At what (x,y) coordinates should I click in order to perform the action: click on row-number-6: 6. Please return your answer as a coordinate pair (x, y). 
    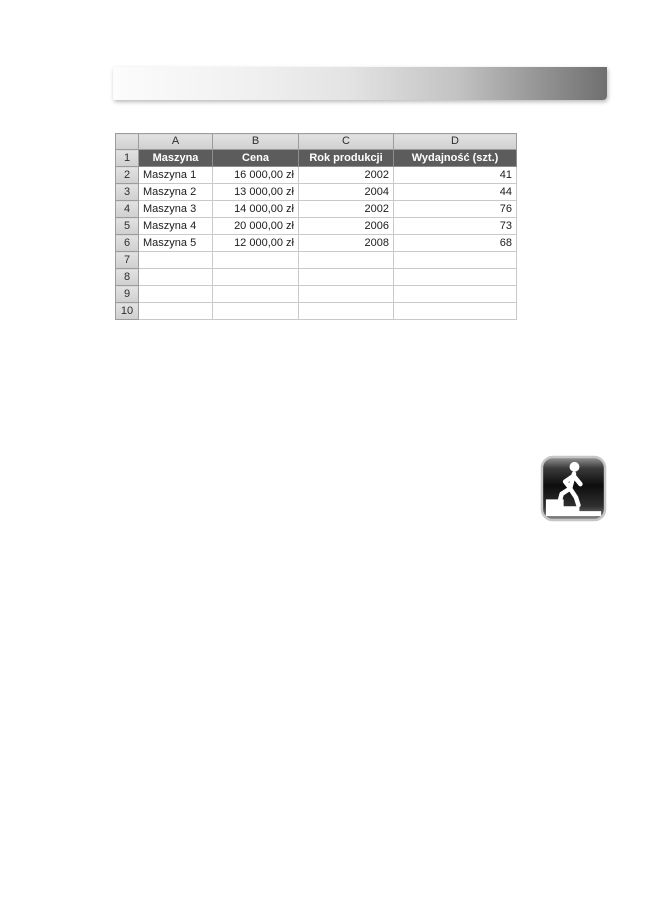
    Looking at the image, I should click on (127, 243).